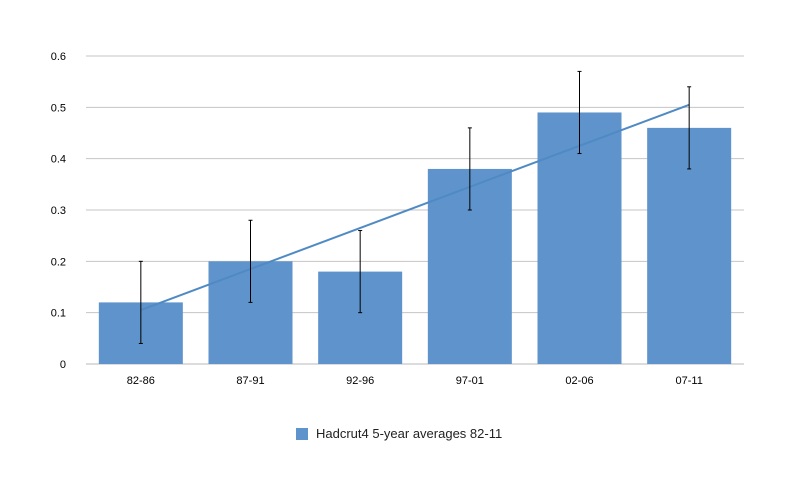 The image size is (797, 479). What do you see at coordinates (58, 57) in the screenshot?
I see `y-tick-label: 0.6` at bounding box center [58, 57].